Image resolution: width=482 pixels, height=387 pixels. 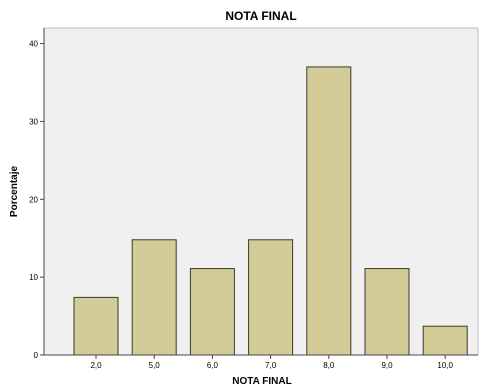 What do you see at coordinates (261, 381) in the screenshot?
I see `x-axis-title: NOTA FINAL` at bounding box center [261, 381].